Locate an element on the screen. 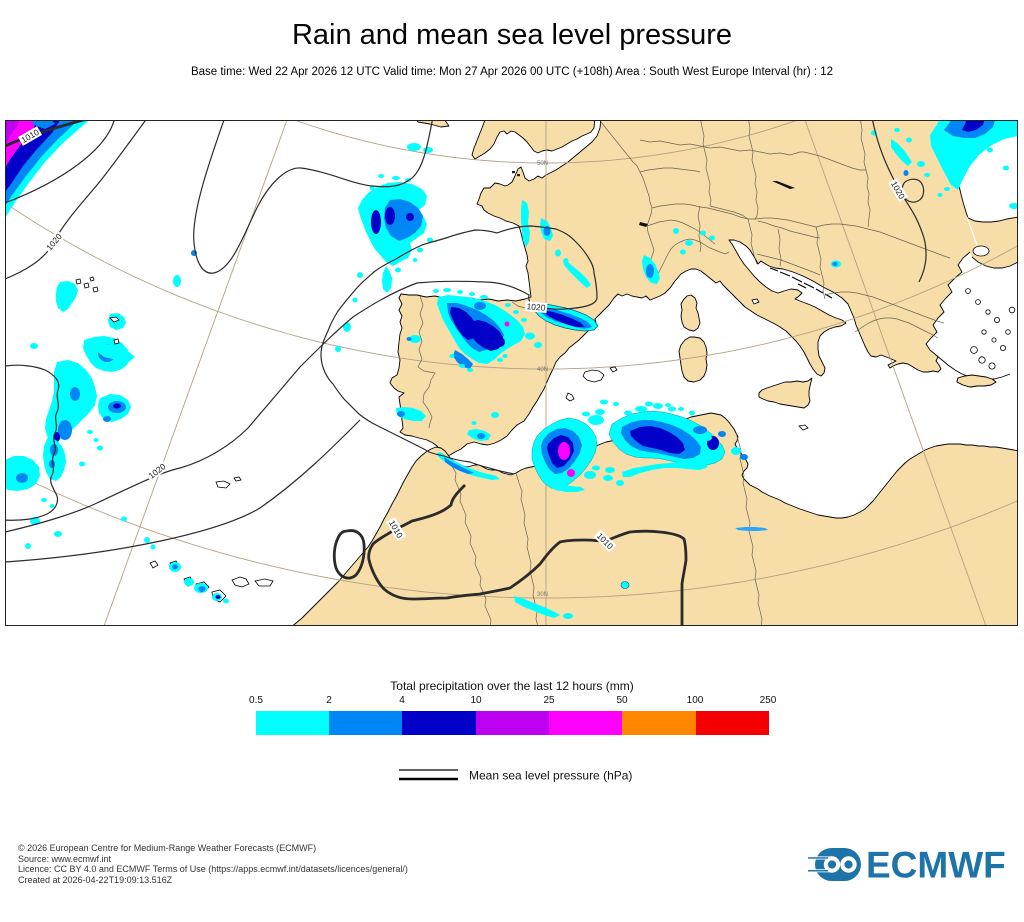 This screenshot has height=922, width=1024. svg-text: 1020 is located at coordinates (536, 307).